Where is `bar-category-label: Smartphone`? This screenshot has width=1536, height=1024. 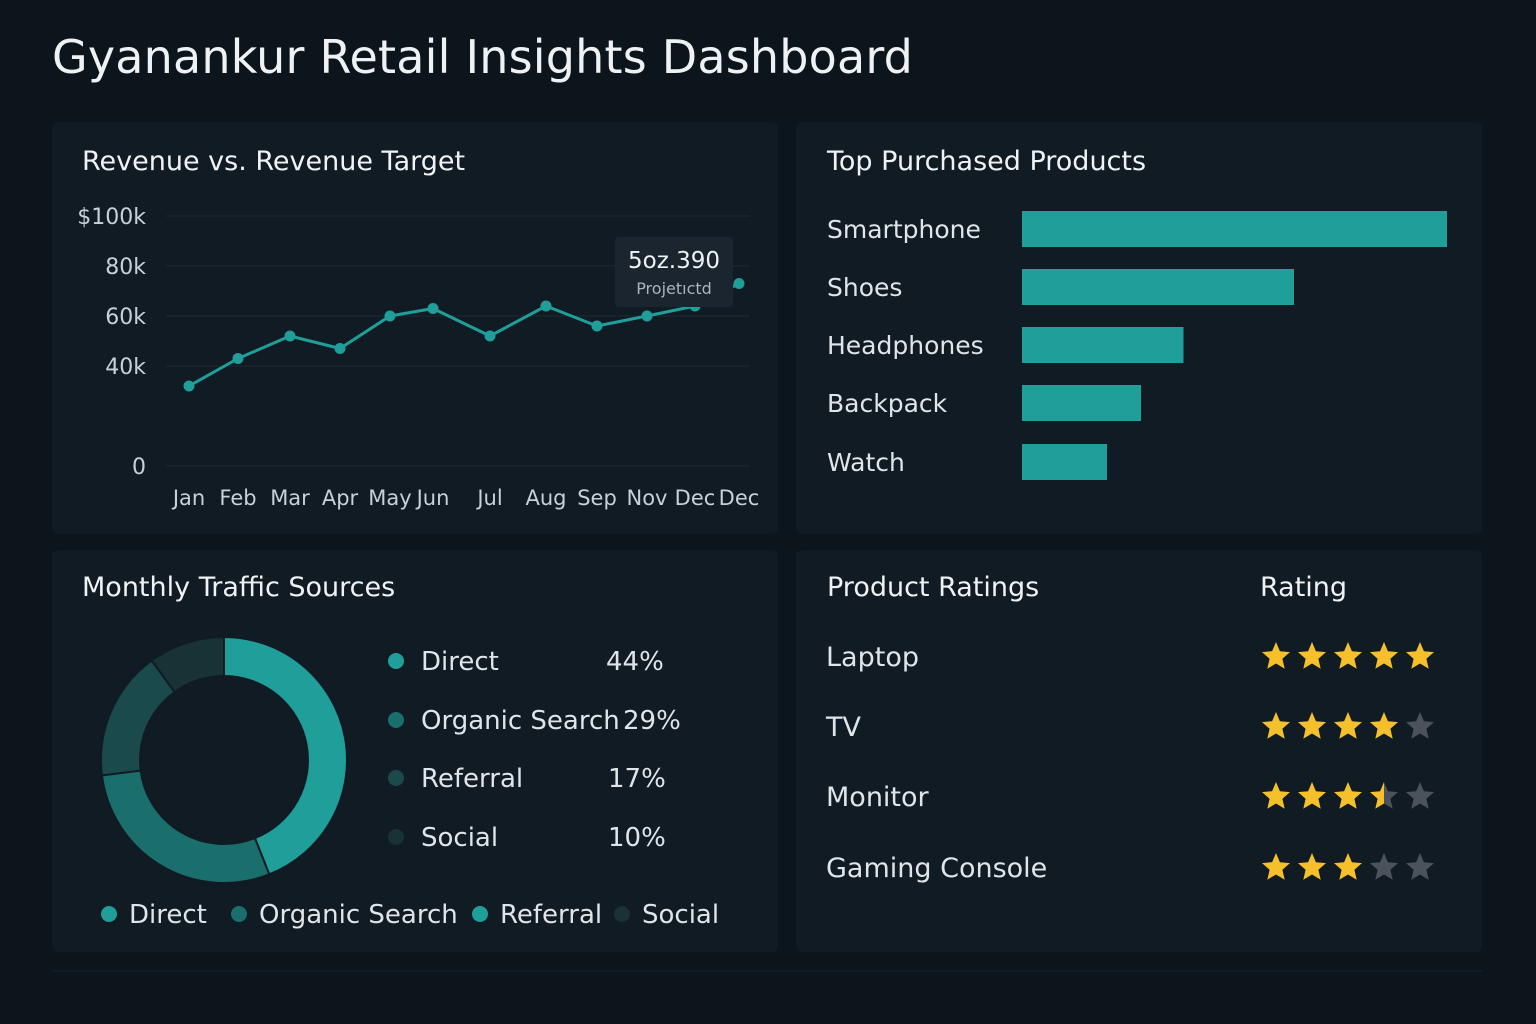 bar-category-label: Smartphone is located at coordinates (904, 229).